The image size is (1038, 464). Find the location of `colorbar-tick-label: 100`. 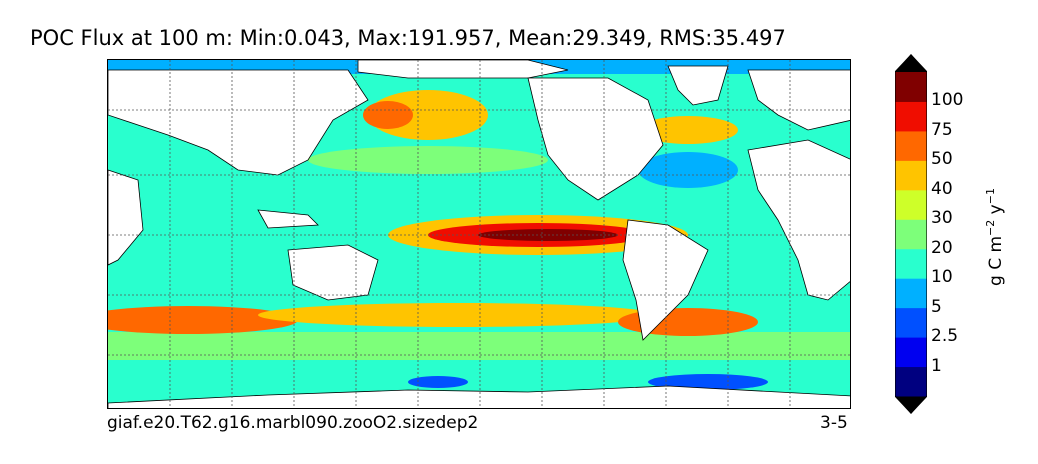

colorbar-tick-label: 100 is located at coordinates (947, 100).